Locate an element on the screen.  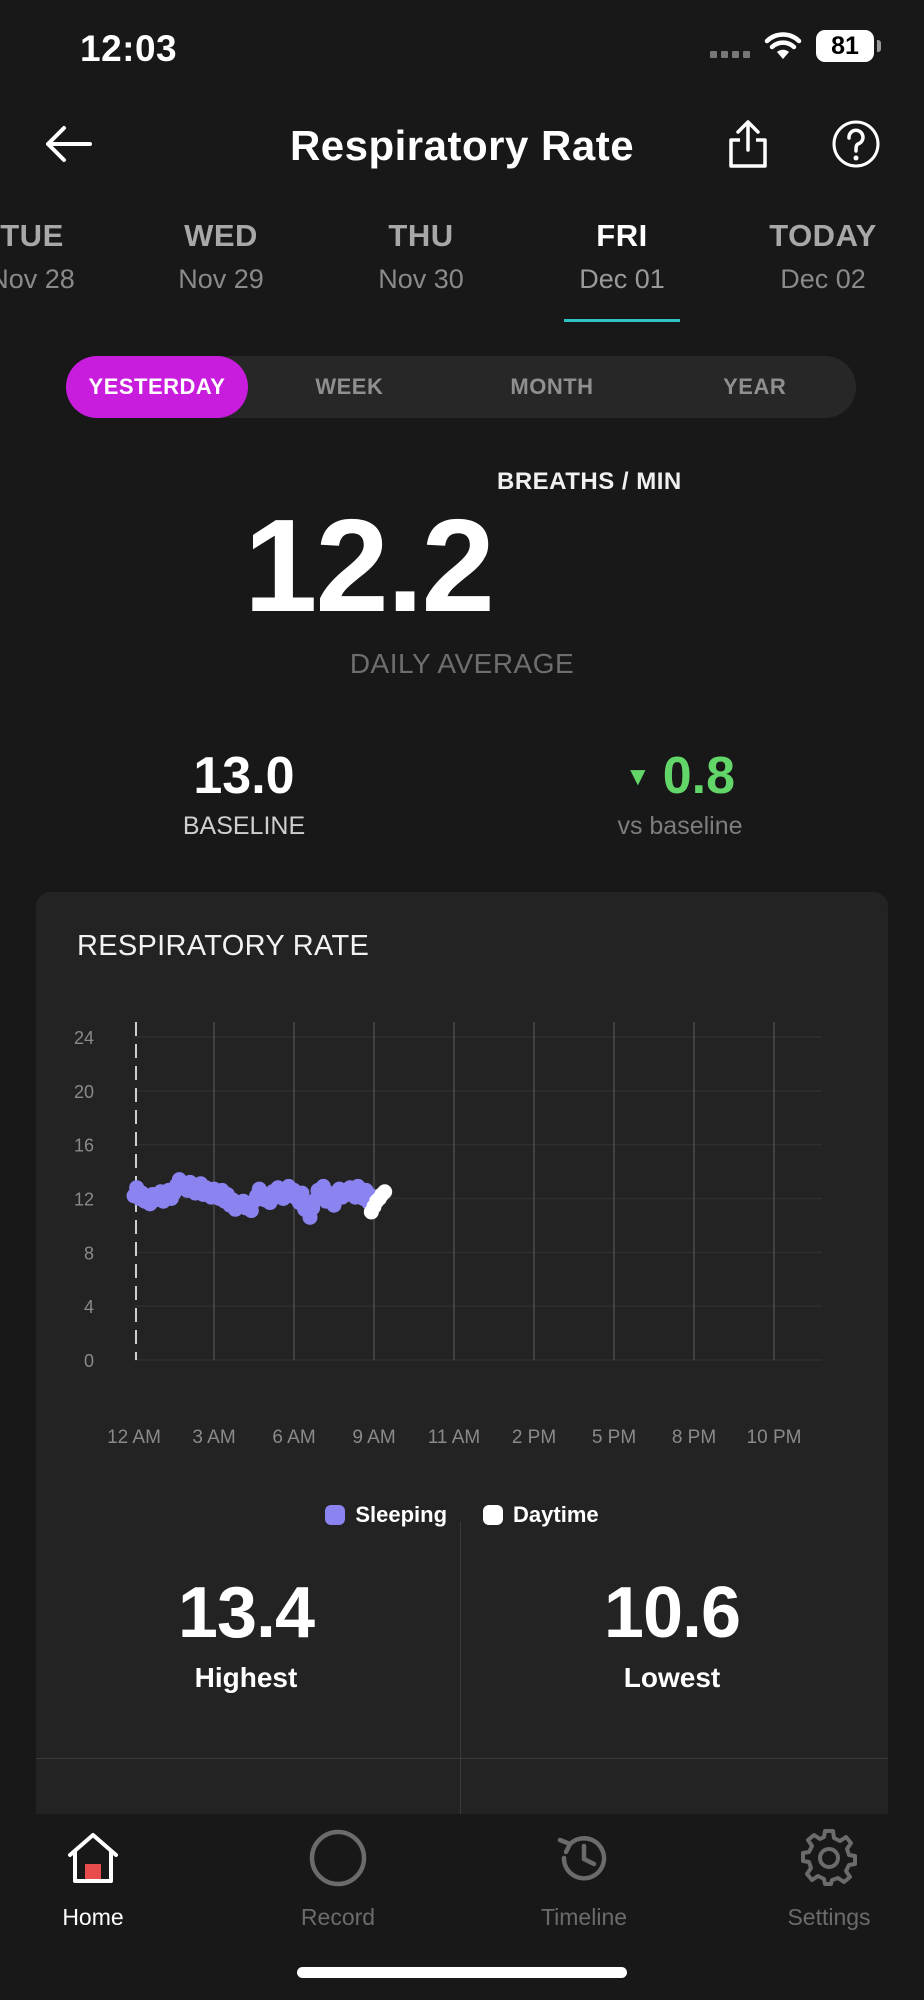
baseline-label: BASELINE is located at coordinates (244, 826).